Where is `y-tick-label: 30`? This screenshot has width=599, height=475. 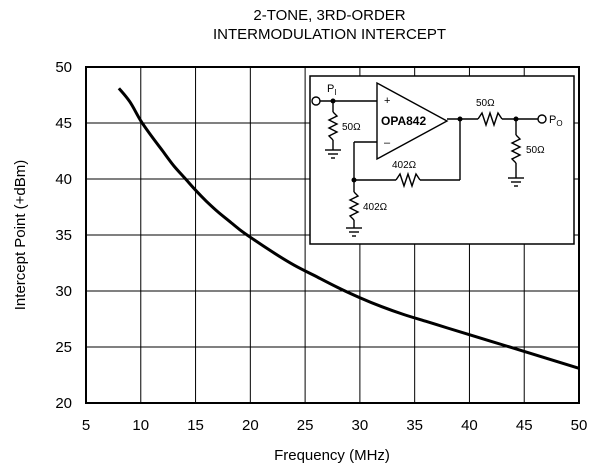
y-tick-label: 30 is located at coordinates (63, 291).